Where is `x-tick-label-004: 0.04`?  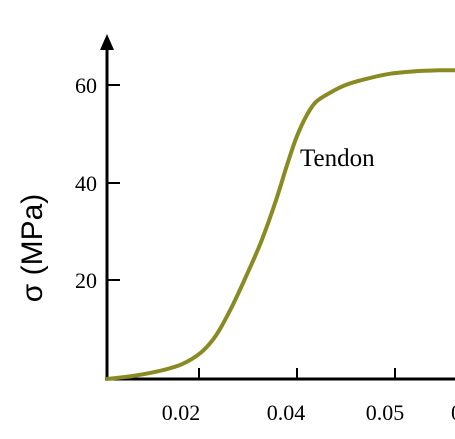 x-tick-label-004: 0.04 is located at coordinates (286, 412).